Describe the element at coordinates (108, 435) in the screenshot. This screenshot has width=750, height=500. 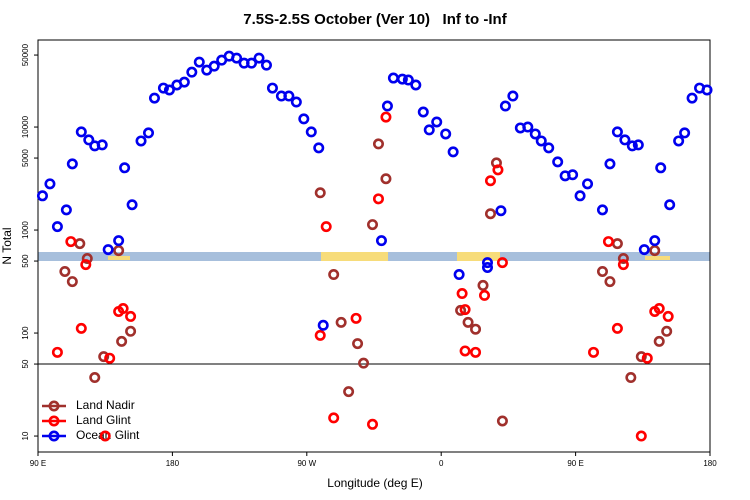
I see `legend-label: Ocean Glint` at that location.